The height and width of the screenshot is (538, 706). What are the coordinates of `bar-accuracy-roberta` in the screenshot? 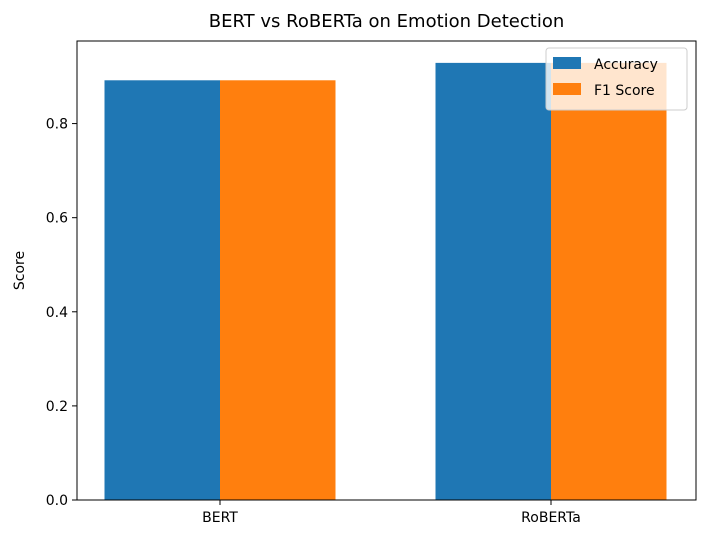 It's located at (493, 281).